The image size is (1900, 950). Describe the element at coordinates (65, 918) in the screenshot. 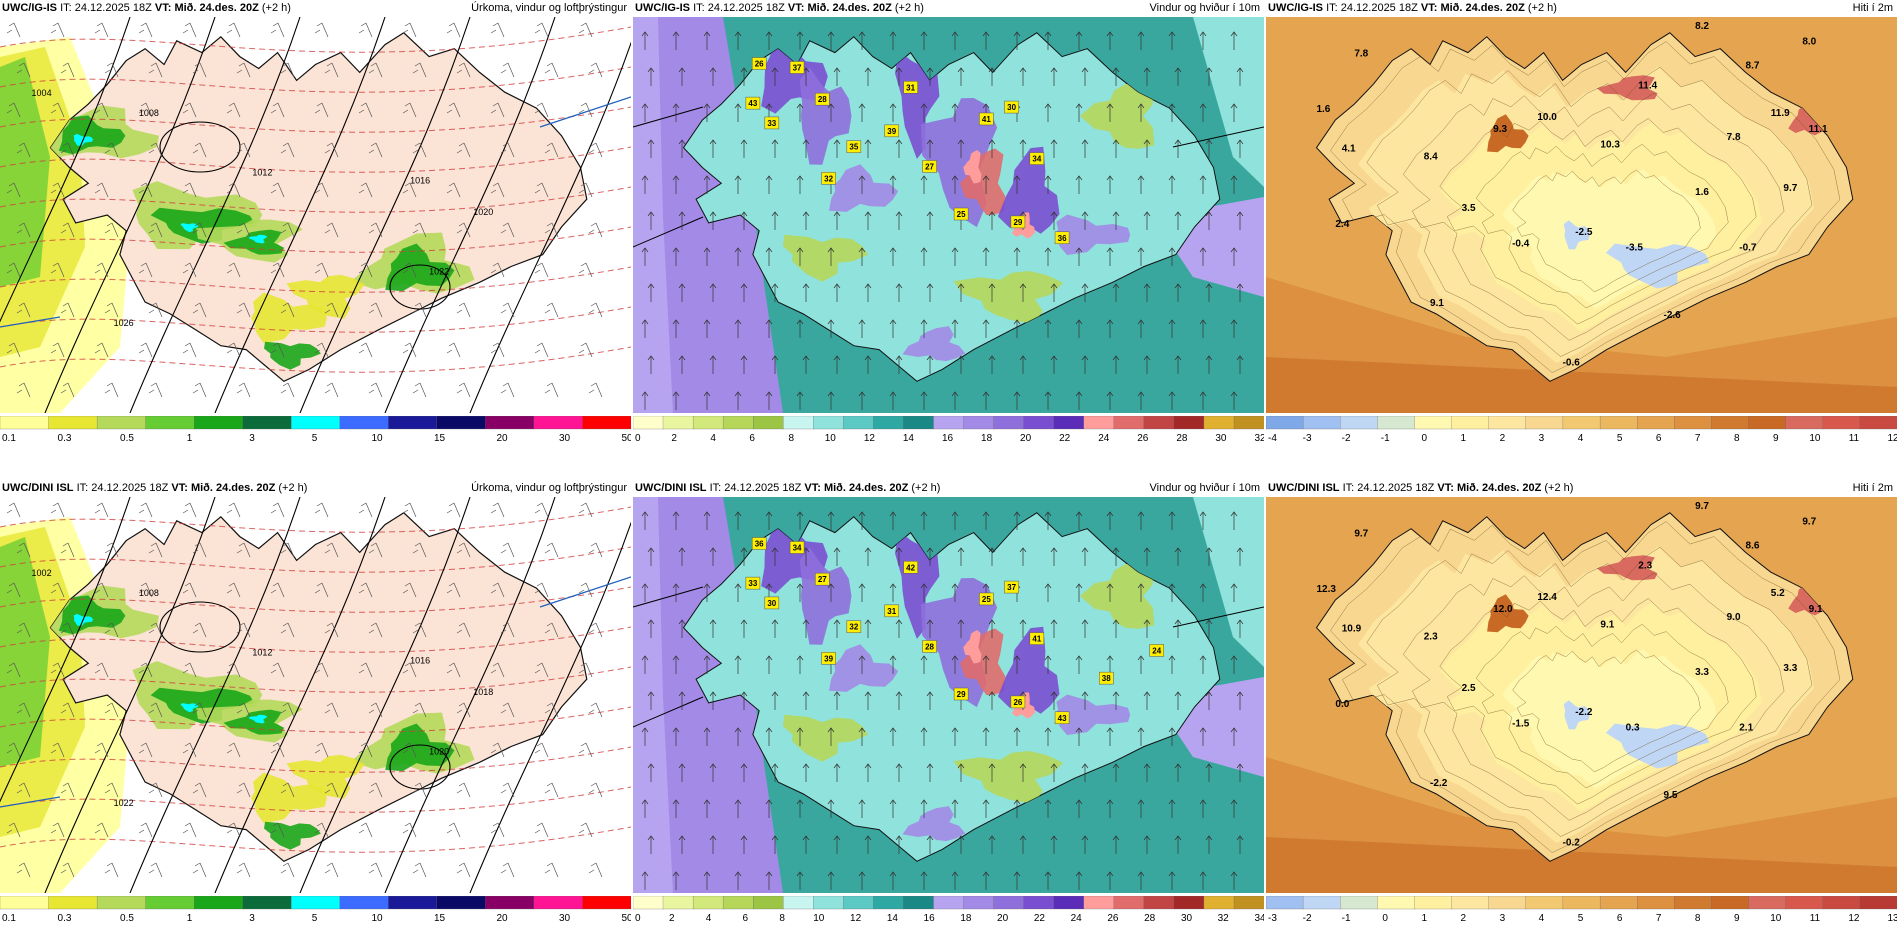

I see `colorbar-tick-label: 0.3` at that location.